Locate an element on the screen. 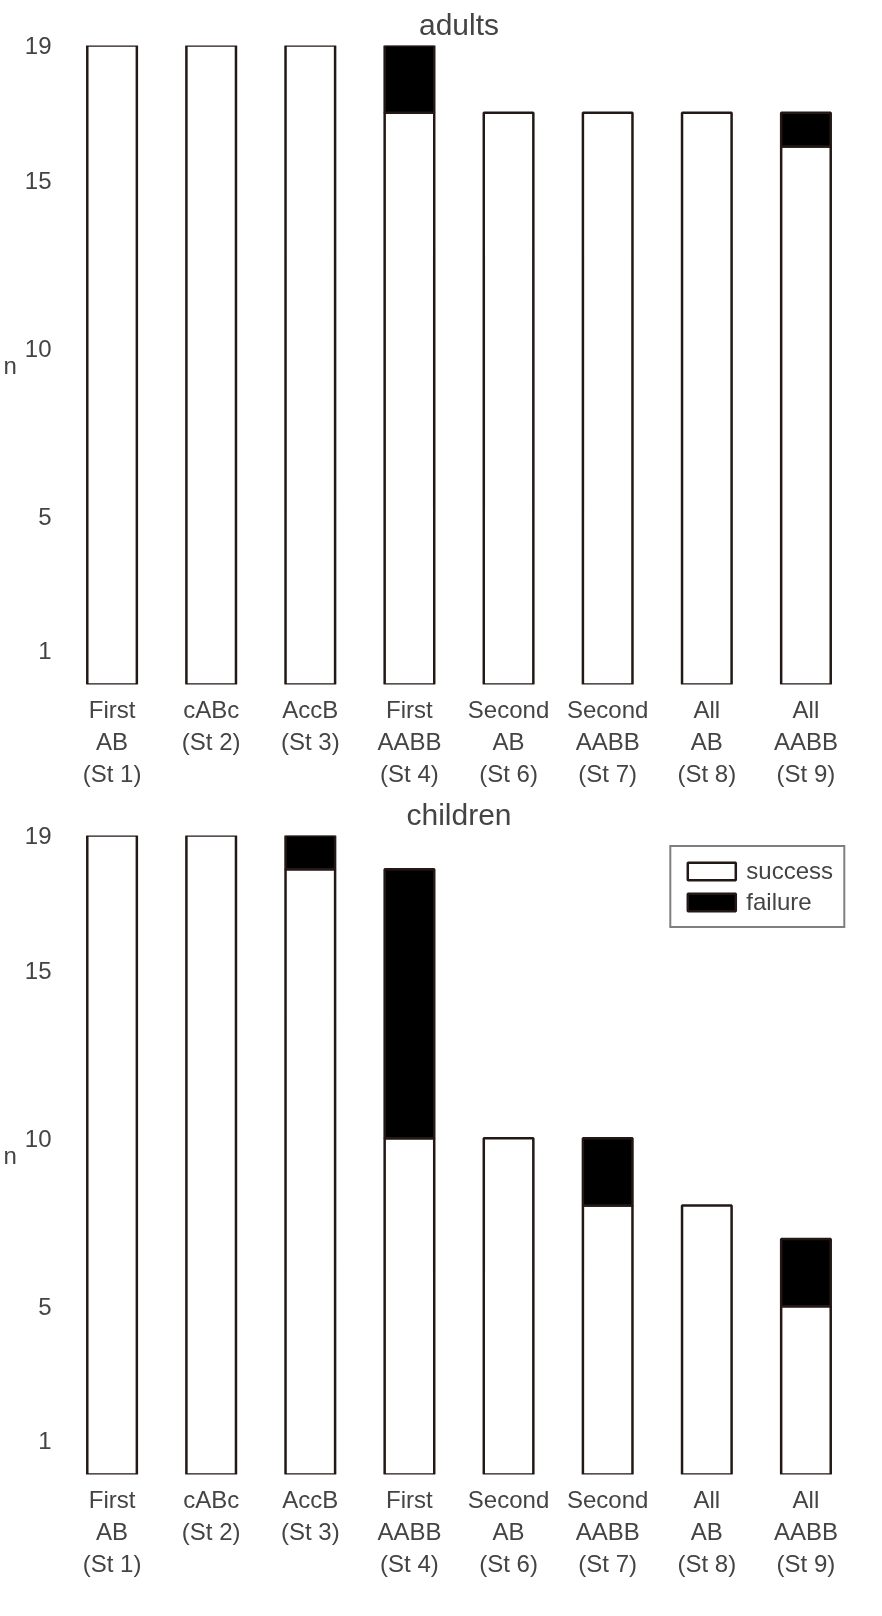  chart-title: children is located at coordinates (459, 814).